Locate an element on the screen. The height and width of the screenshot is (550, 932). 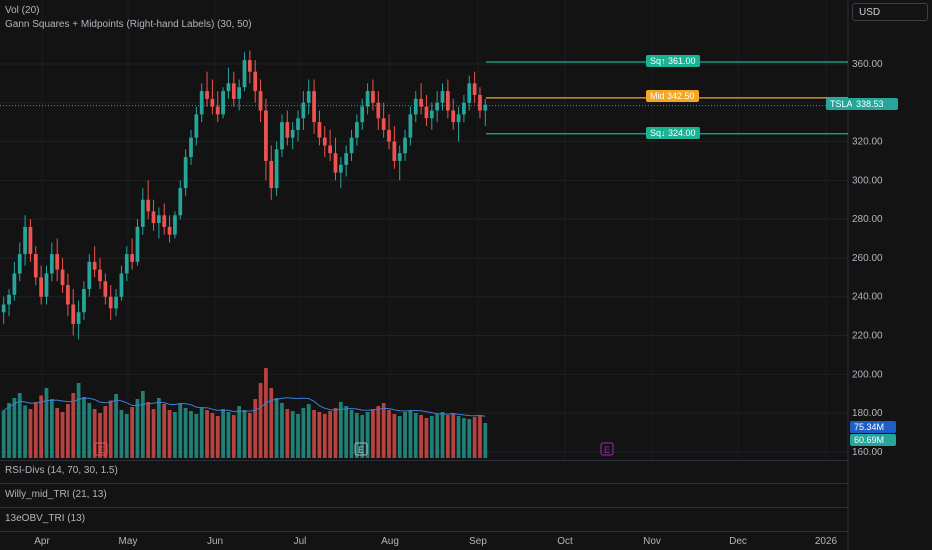
price-tick-label: 360.00 is located at coordinates (867, 64).